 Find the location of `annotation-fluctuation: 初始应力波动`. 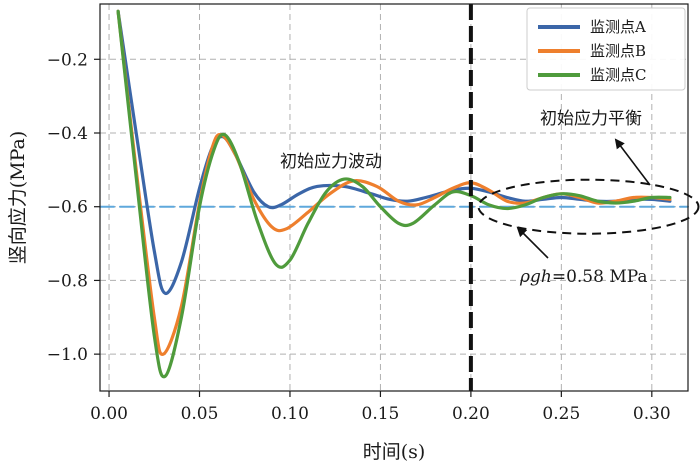

annotation-fluctuation: 初始应力波动 is located at coordinates (331, 162).